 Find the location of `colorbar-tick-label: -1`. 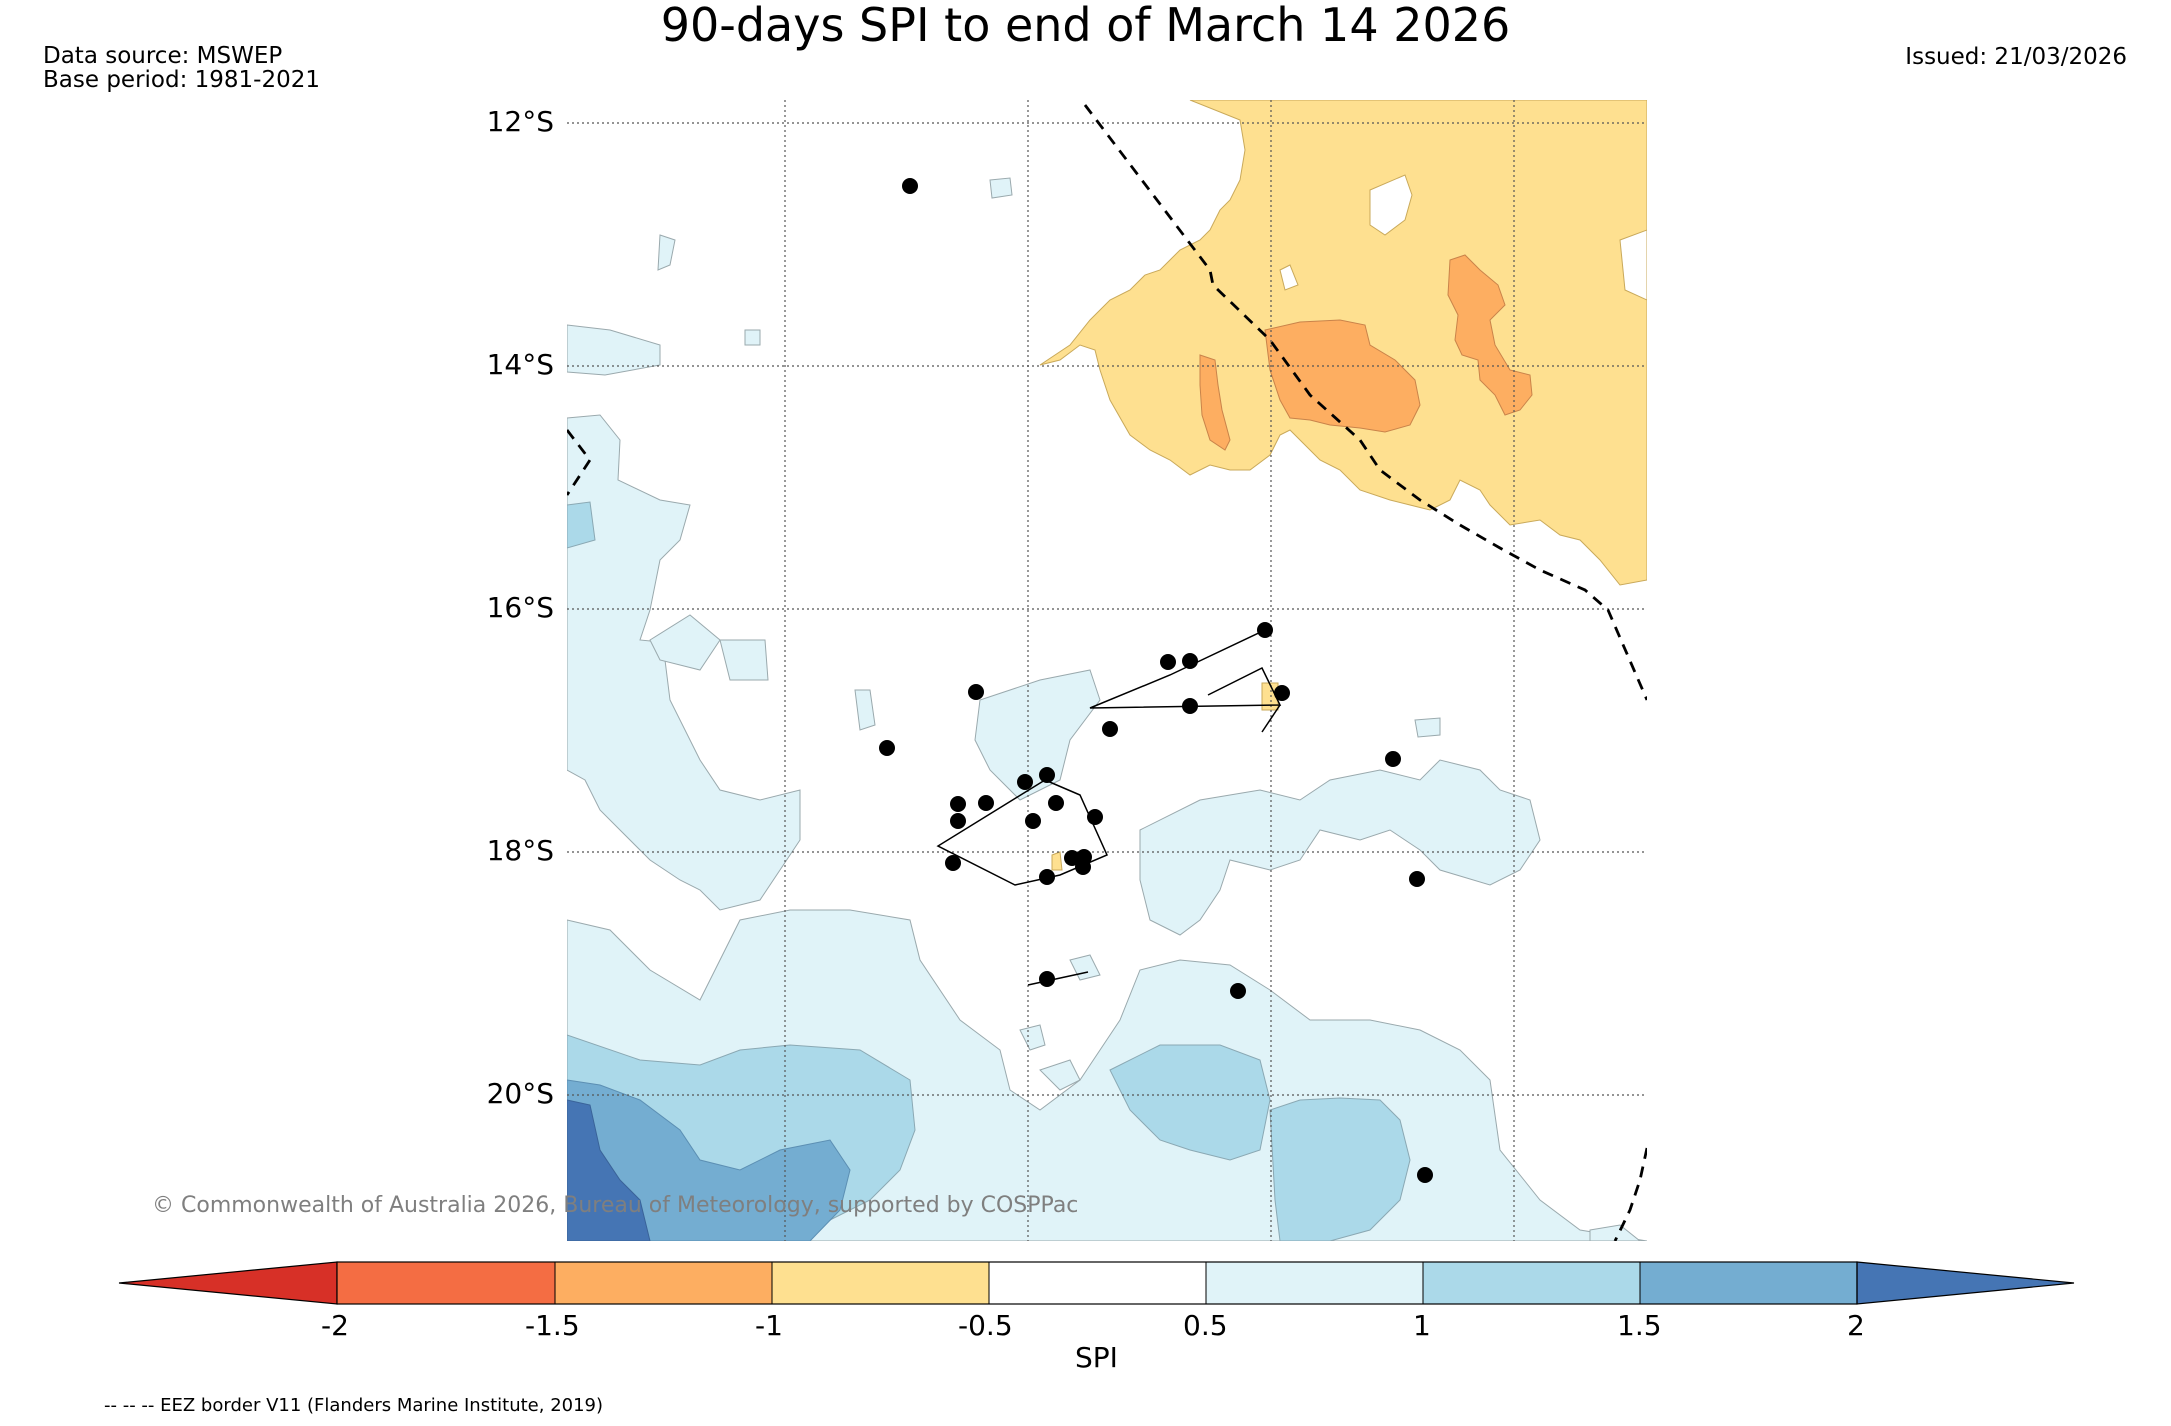

colorbar-tick-label: -1 is located at coordinates (769, 1325).